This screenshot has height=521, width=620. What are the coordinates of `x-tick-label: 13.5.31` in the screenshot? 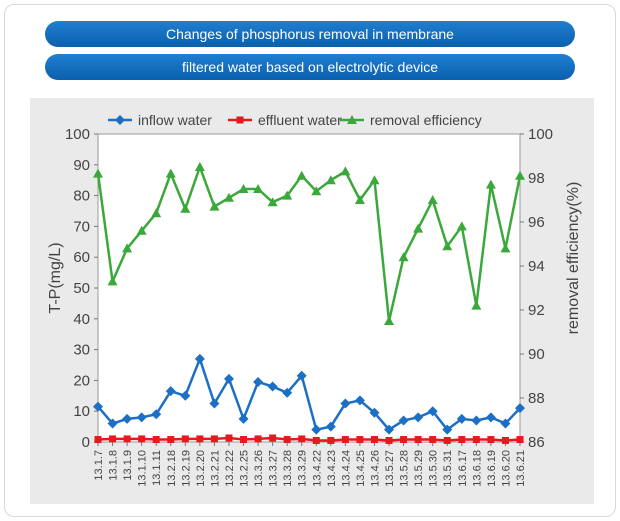 It's located at (448, 468).